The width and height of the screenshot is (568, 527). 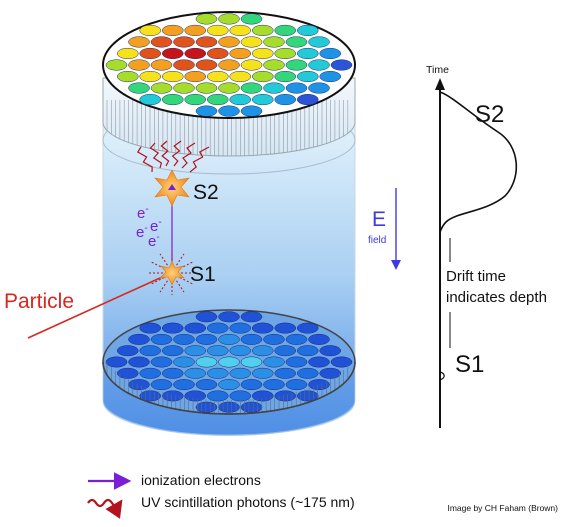 I want to click on legend-label-electrons: ionization electrons, so click(x=201, y=480).